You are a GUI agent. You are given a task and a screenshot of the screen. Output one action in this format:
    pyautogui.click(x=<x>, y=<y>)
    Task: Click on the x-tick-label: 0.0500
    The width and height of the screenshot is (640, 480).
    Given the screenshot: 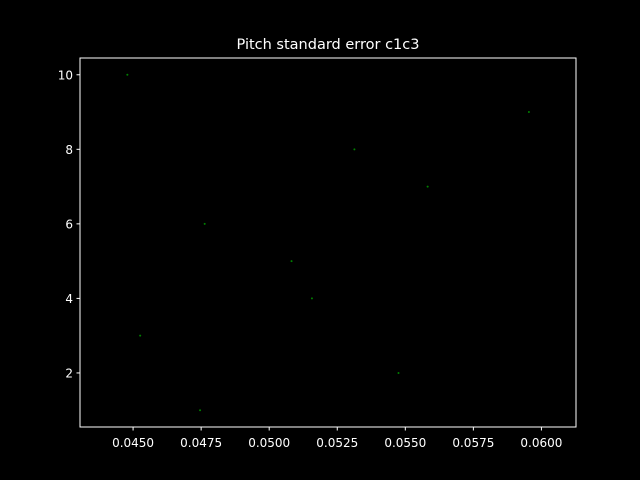 What is the action you would take?
    pyautogui.click(x=269, y=443)
    